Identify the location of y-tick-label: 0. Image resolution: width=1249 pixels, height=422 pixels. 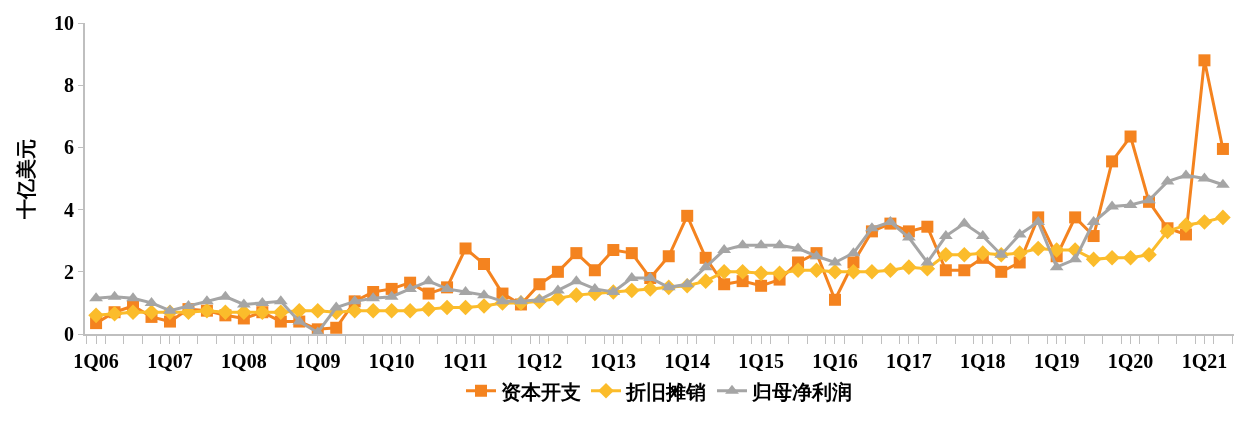
(69, 334).